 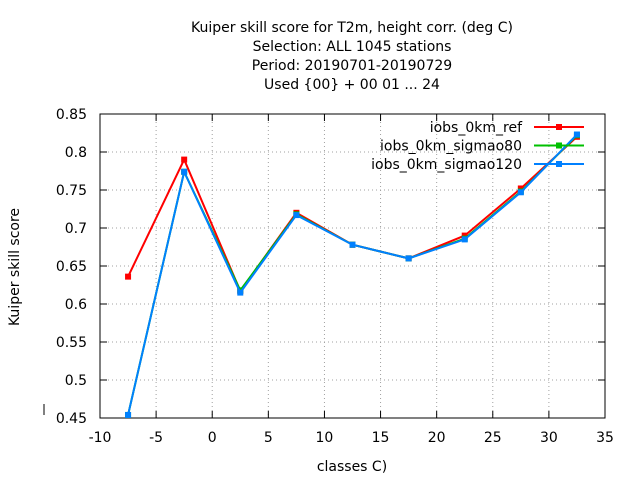 What do you see at coordinates (351, 438) in the screenshot?
I see `x-tick-labels: -10 -5 0 5 10 15 20 25 30 35` at bounding box center [351, 438].